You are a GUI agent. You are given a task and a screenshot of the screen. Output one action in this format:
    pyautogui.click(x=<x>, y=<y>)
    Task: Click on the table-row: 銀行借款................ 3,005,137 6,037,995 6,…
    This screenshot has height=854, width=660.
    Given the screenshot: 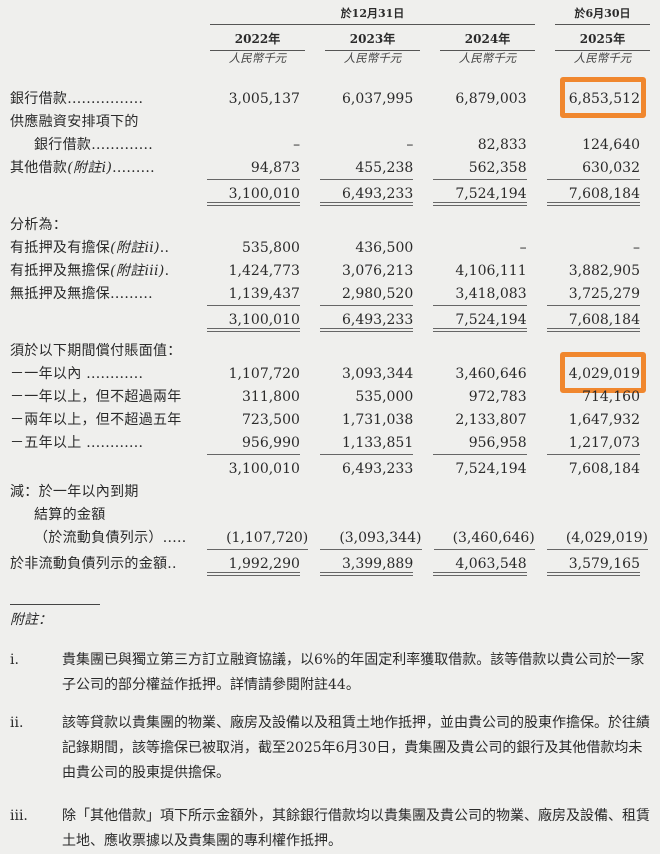 What is the action you would take?
    pyautogui.click(x=330, y=97)
    